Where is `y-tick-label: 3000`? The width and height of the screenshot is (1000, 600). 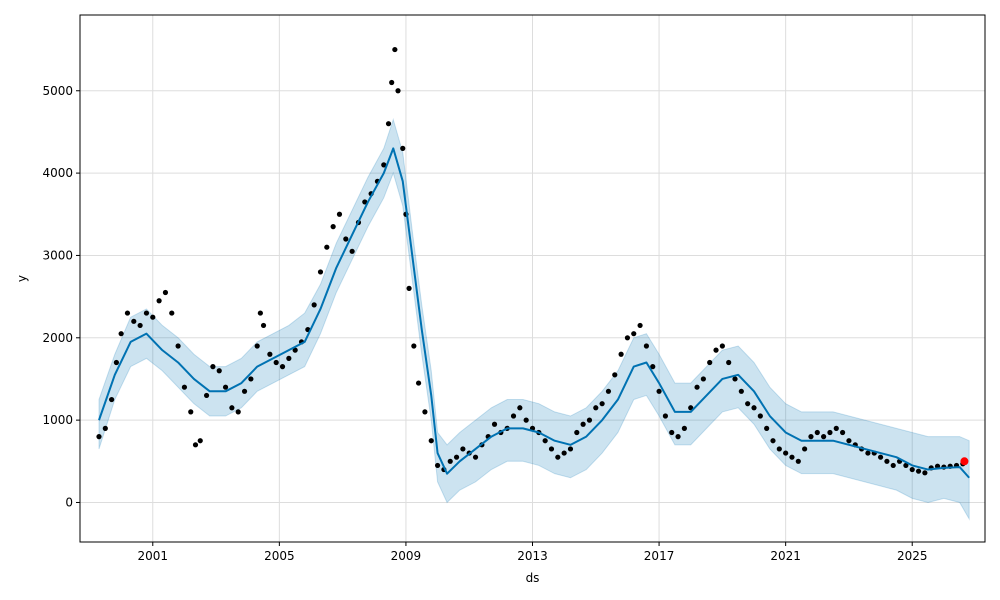
y-tick-label: 3000 is located at coordinates (57, 255).